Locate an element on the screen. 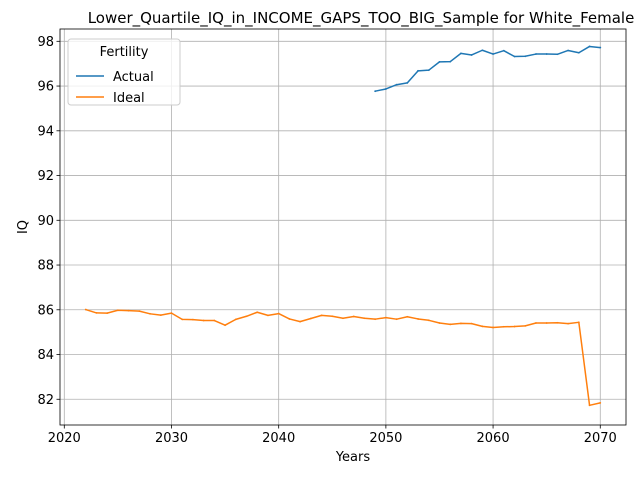  legend-label-ideal: Ideal is located at coordinates (129, 98).